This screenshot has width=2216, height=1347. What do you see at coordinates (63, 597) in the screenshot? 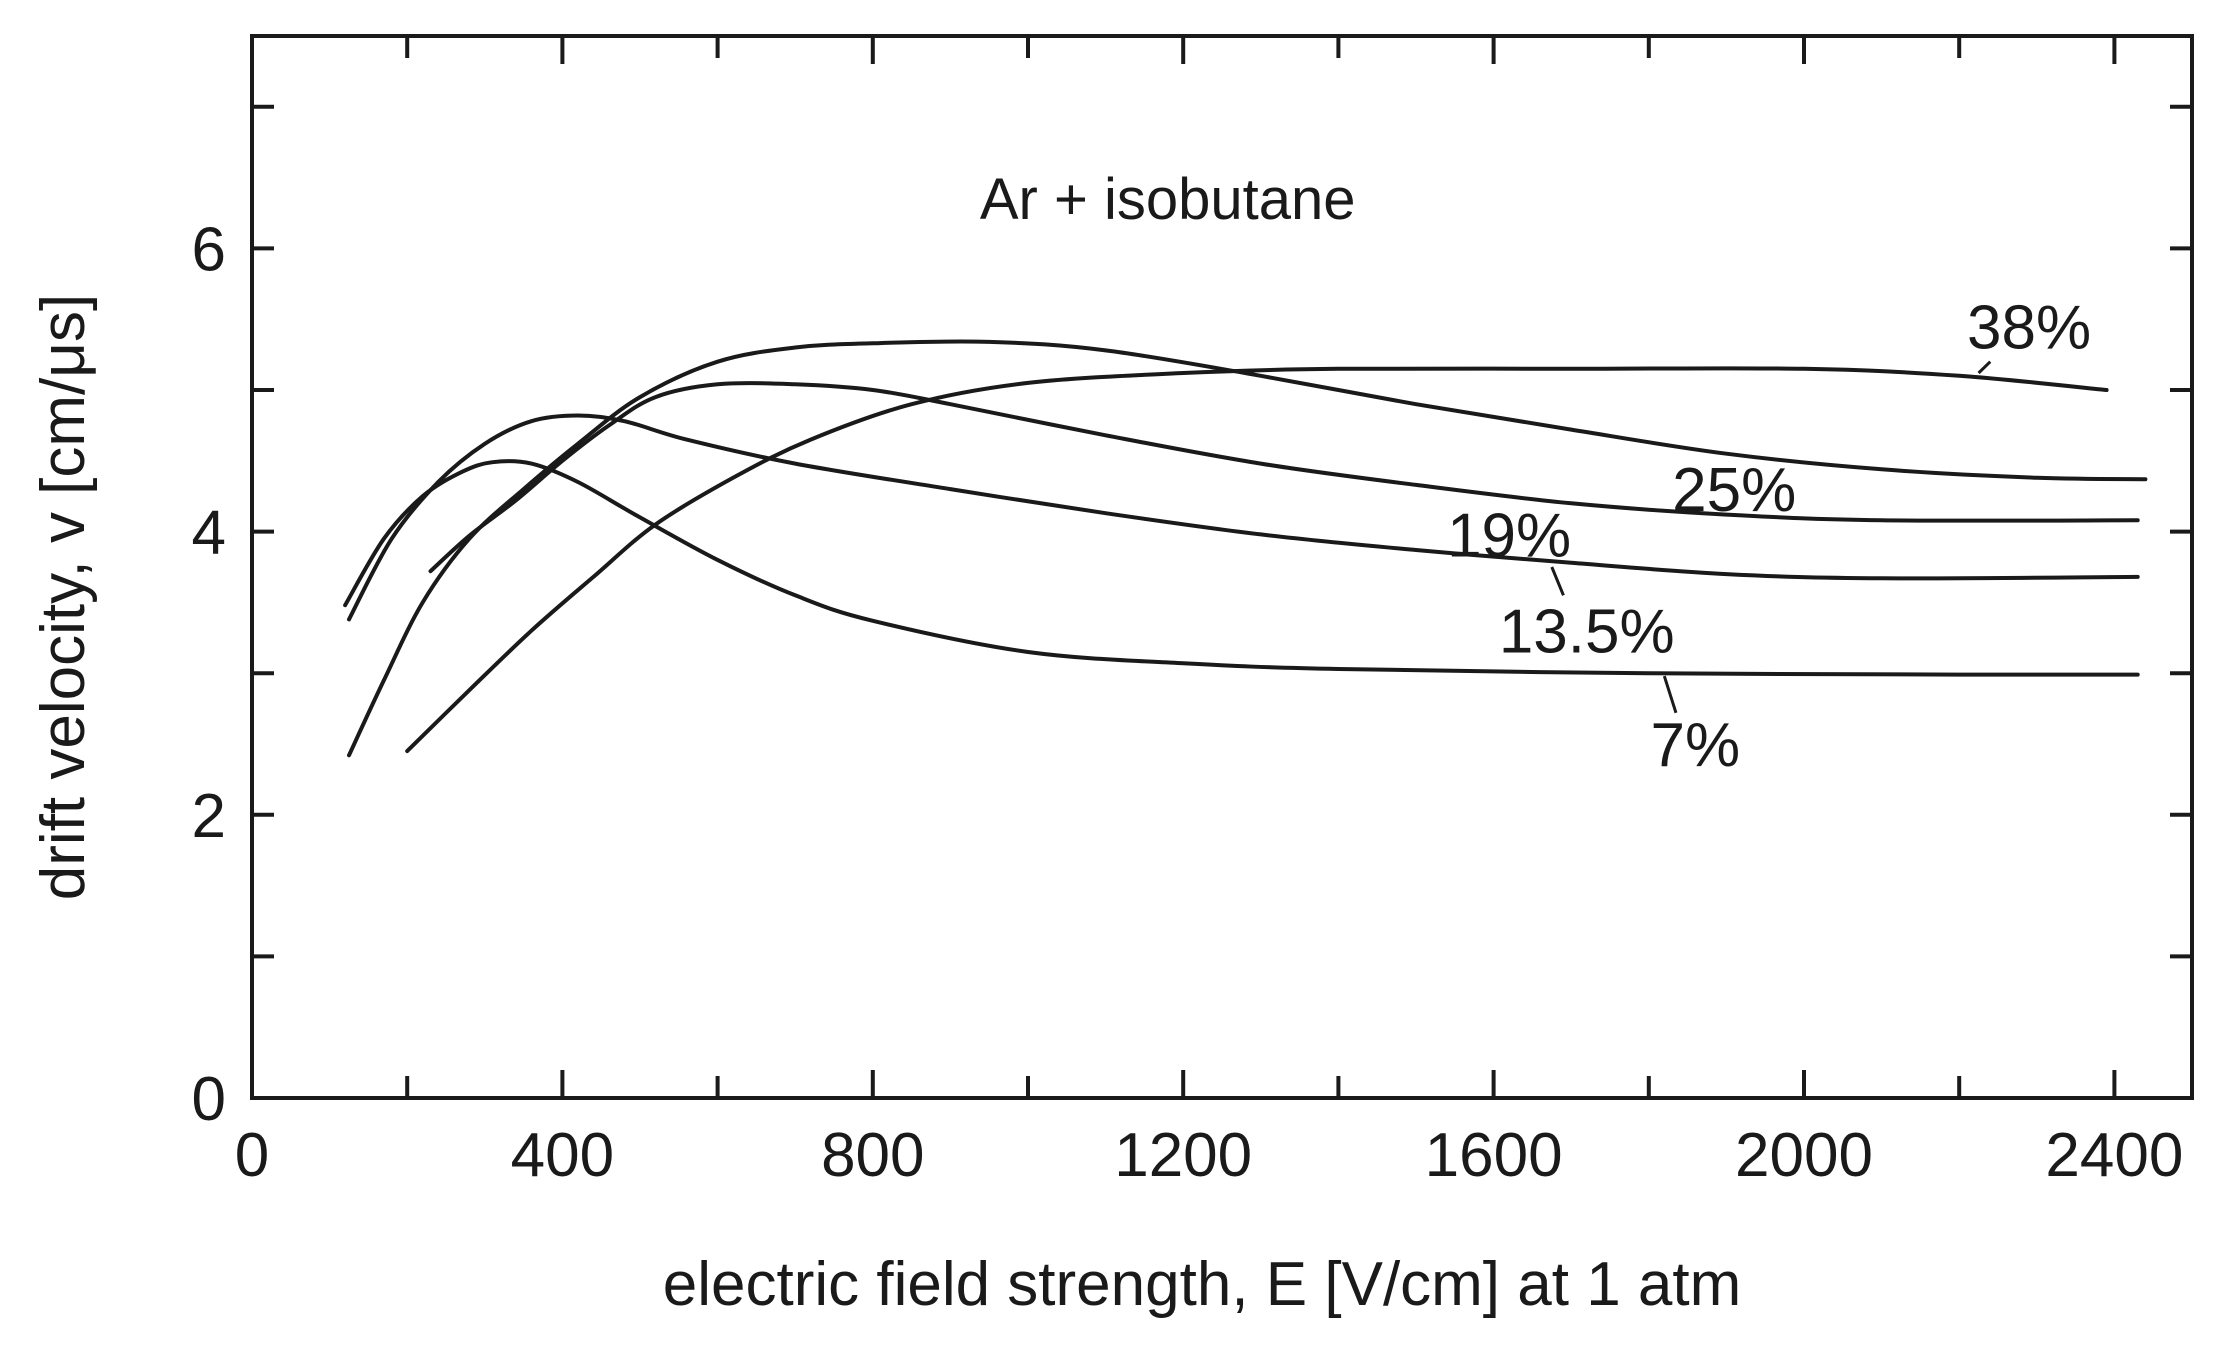
I see `y-axis-label: drift velocity, v [cm/μs]` at bounding box center [63, 597].